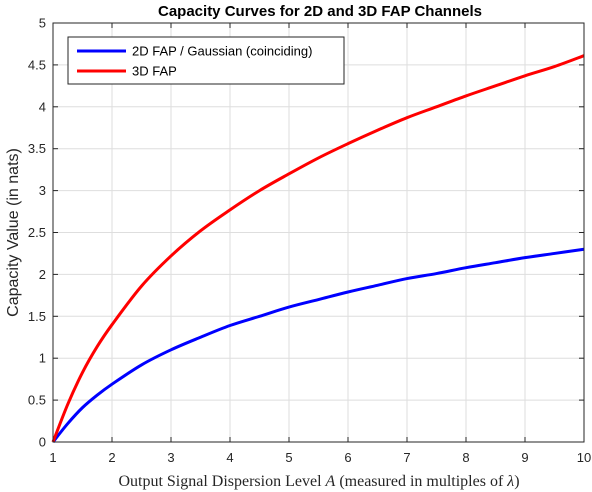  Describe the element at coordinates (52, 457) in the screenshot. I see `x-tick-label: 1` at that location.